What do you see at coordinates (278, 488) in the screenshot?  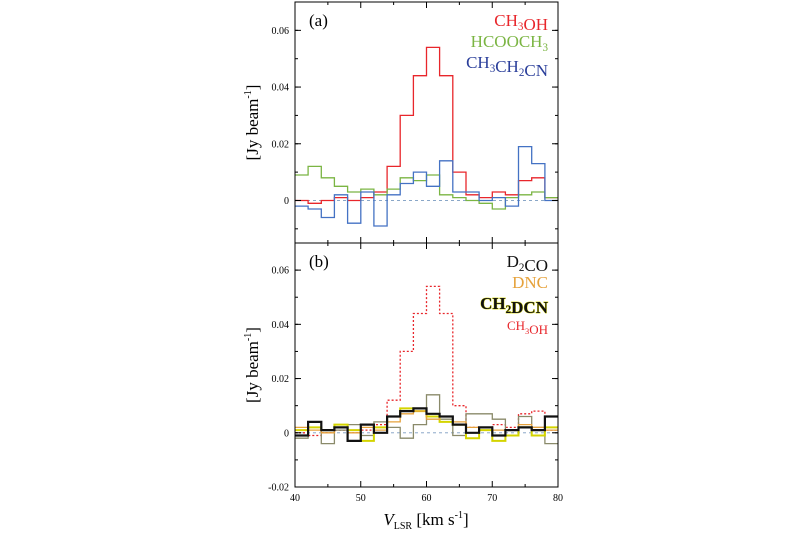 I see `y-tick-label: -0.02` at bounding box center [278, 488].